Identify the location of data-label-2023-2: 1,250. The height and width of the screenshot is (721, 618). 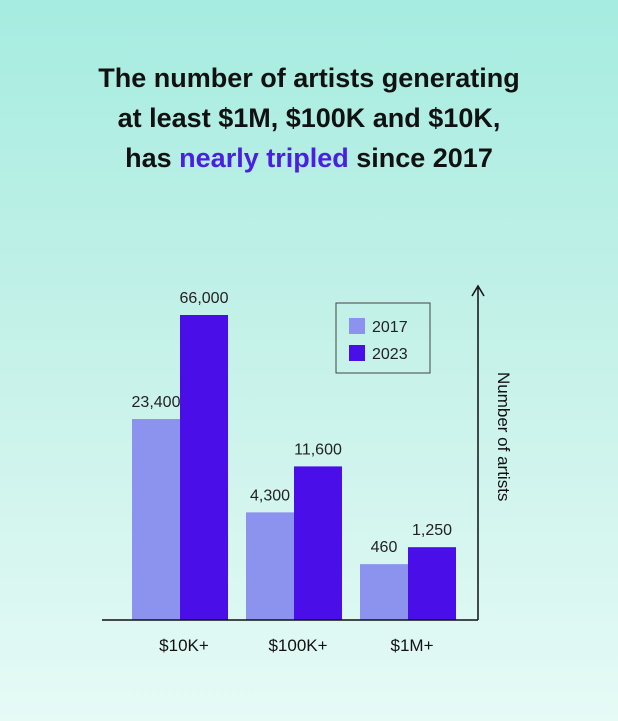
(432, 530).